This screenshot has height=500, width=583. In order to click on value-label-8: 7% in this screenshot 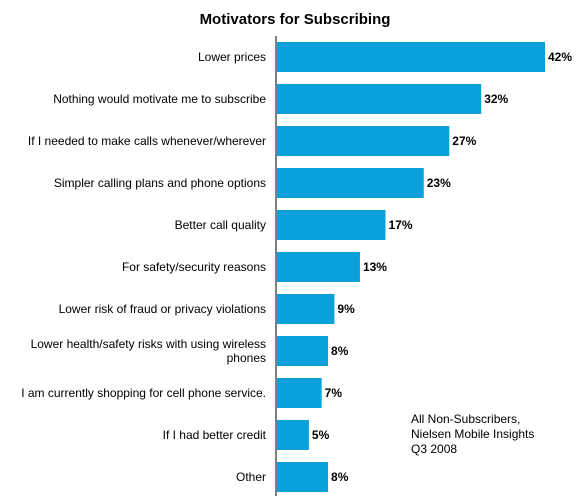, I will do `click(334, 393)`.